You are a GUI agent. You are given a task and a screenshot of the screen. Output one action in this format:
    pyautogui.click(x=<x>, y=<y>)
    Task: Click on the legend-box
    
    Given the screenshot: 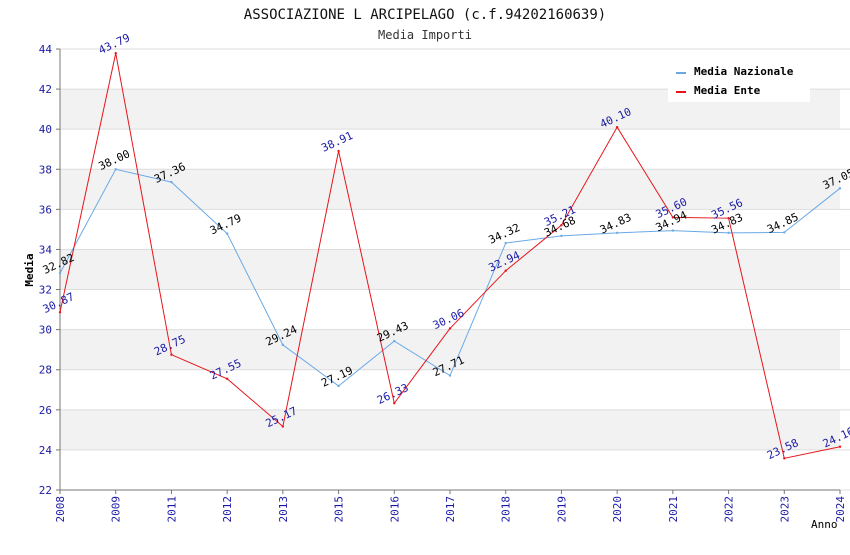 What is the action you would take?
    pyautogui.click(x=739, y=81)
    